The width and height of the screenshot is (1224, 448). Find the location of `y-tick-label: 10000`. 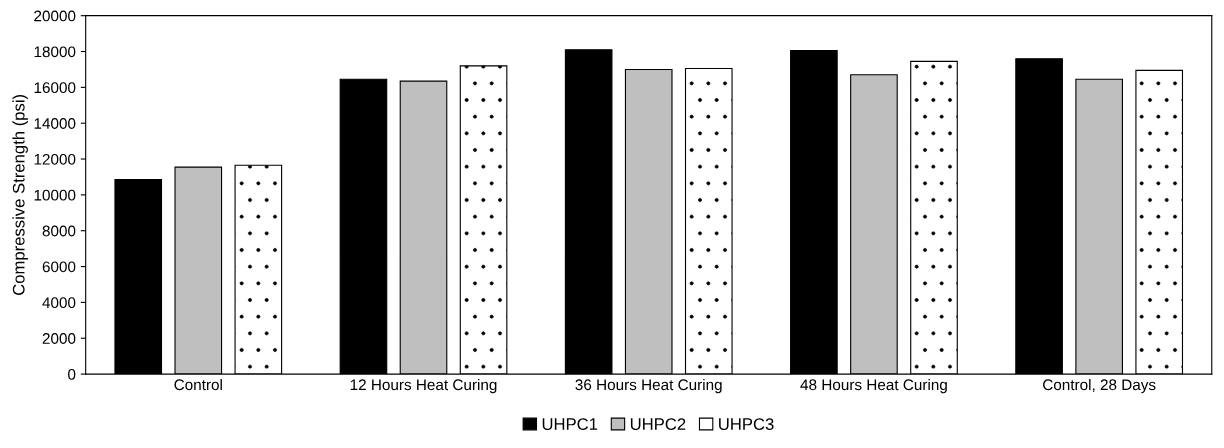

y-tick-label: 10000 is located at coordinates (55, 195).